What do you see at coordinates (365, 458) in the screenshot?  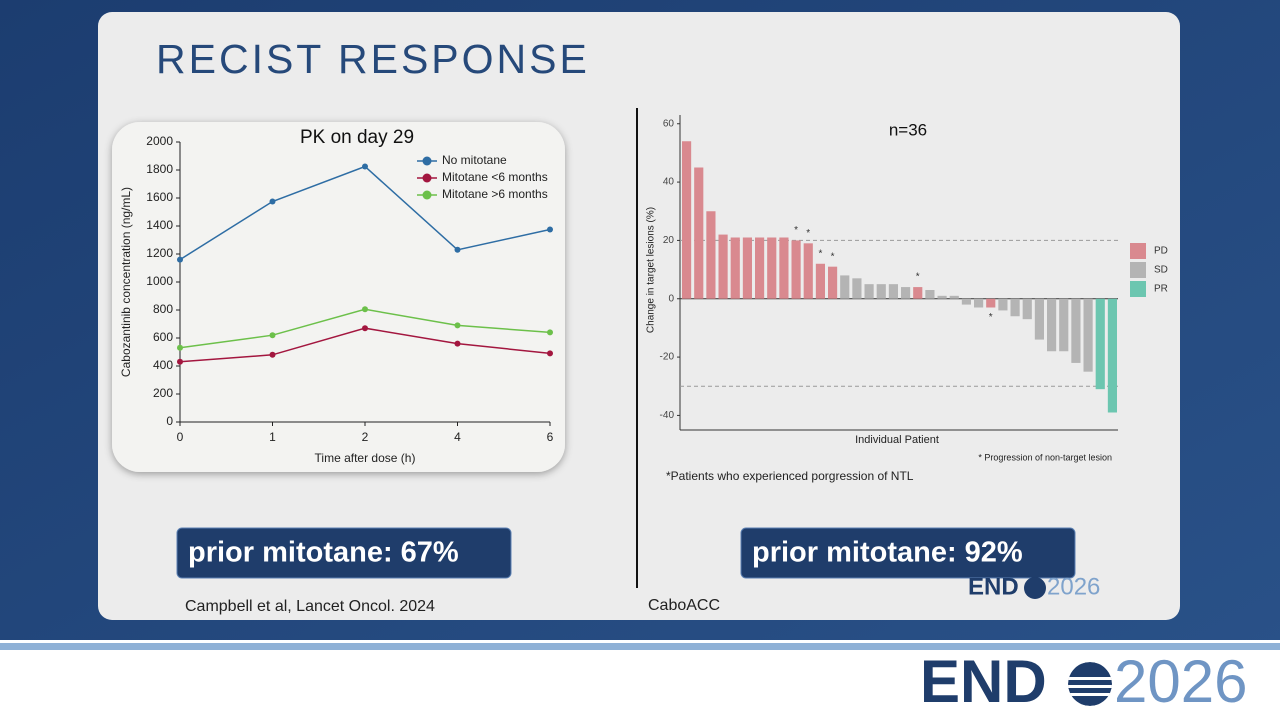 I see `x-axis-label: Time after dose (h)` at bounding box center [365, 458].